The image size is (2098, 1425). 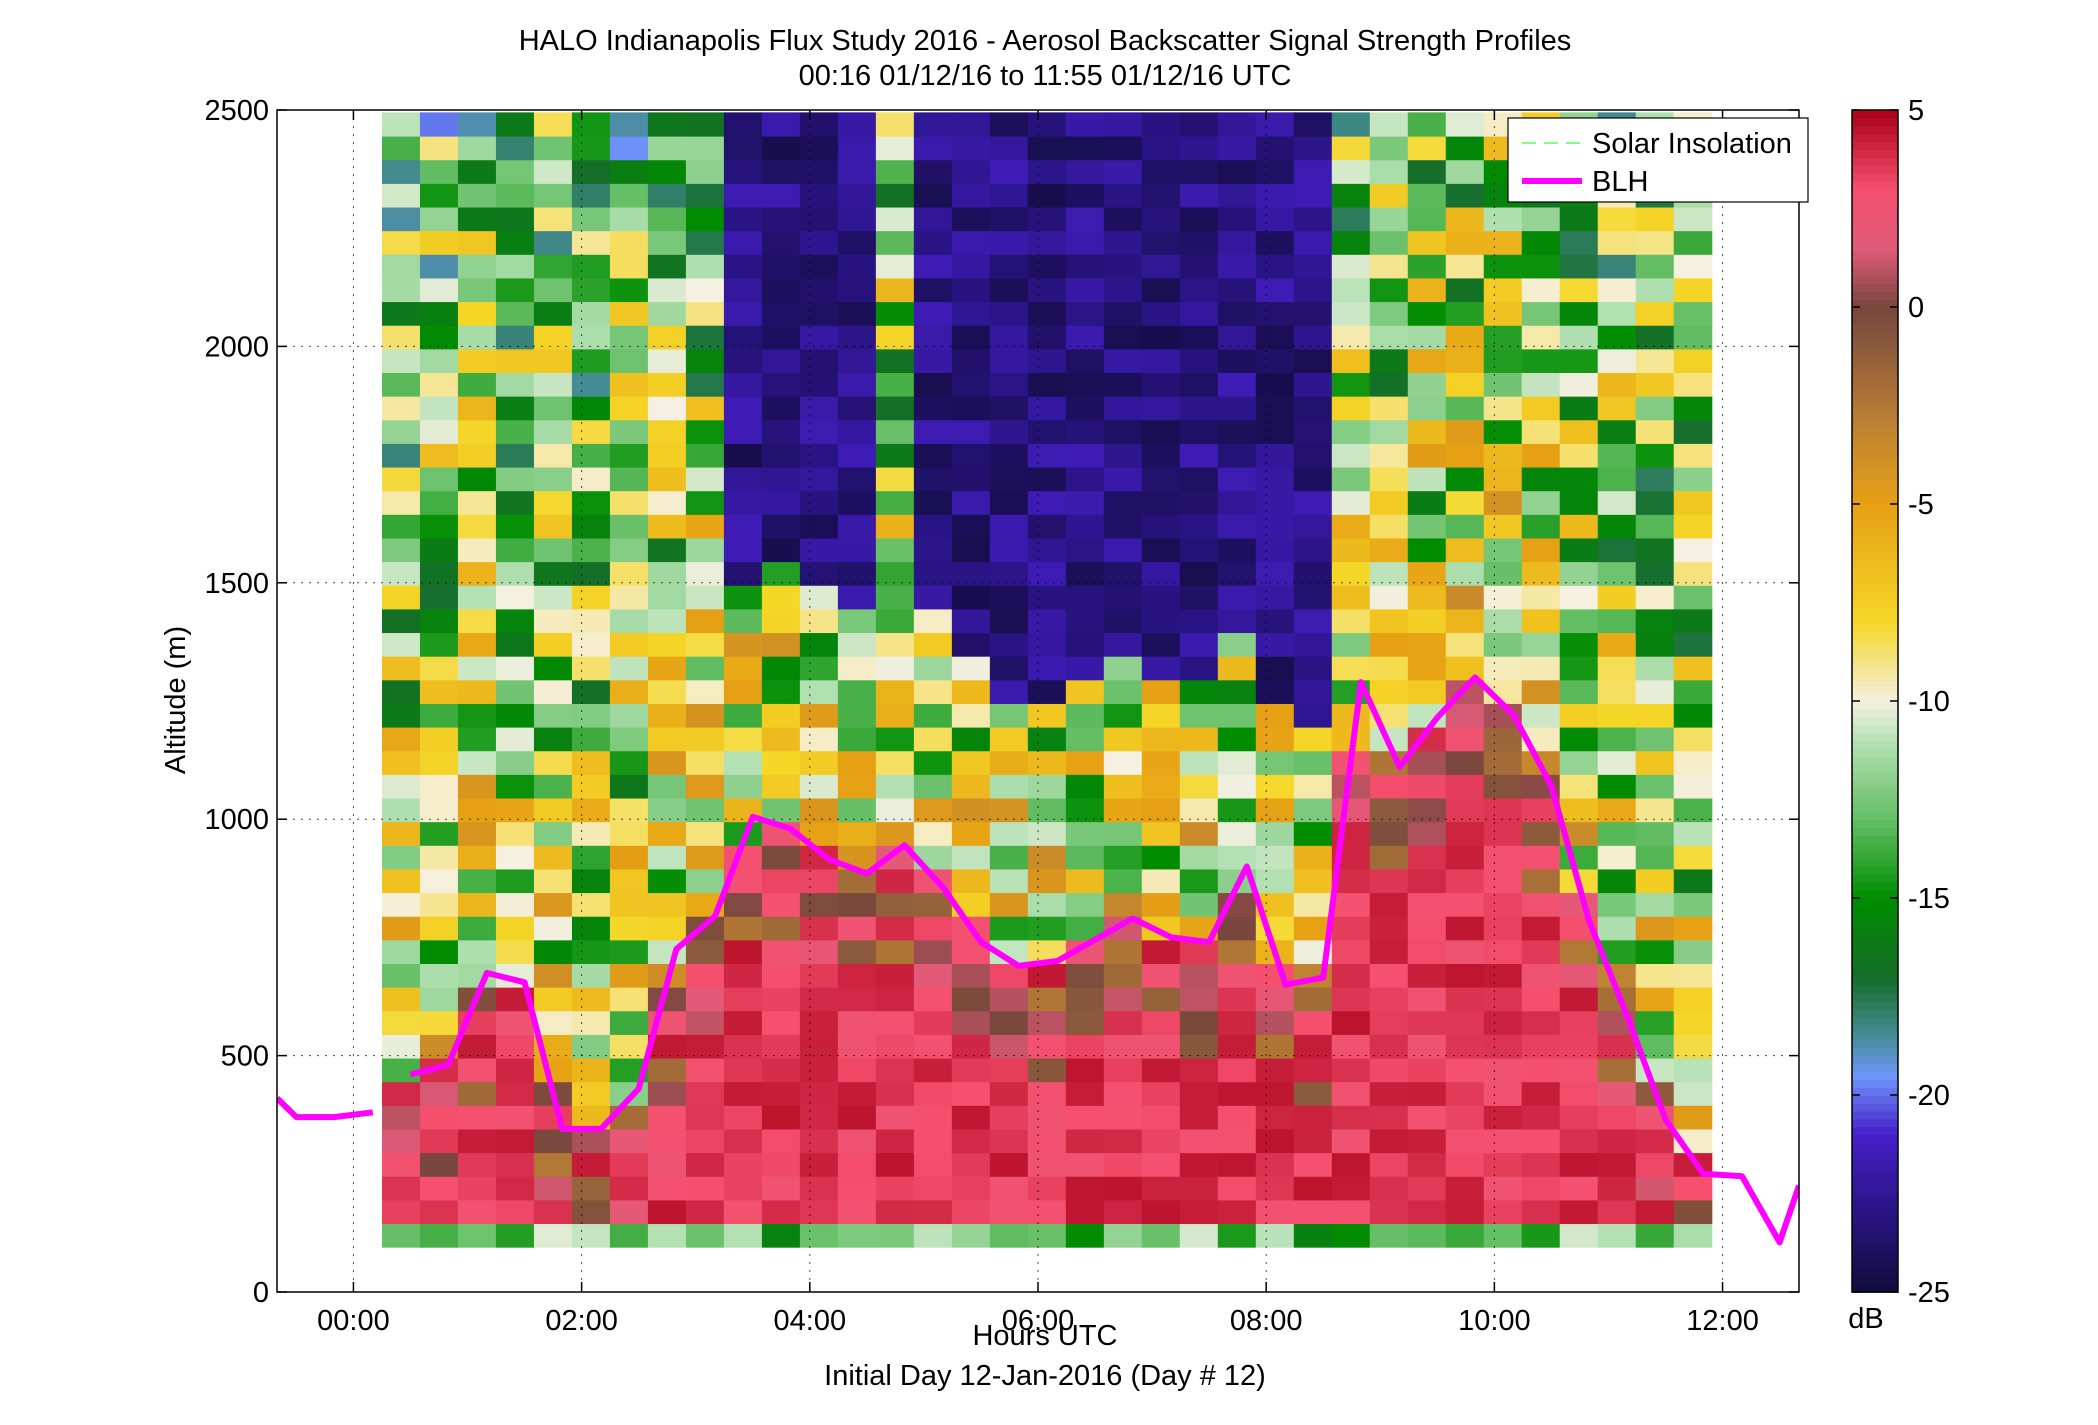 What do you see at coordinates (1038, 1321) in the screenshot?
I see `x-tick-label: 06:00` at bounding box center [1038, 1321].